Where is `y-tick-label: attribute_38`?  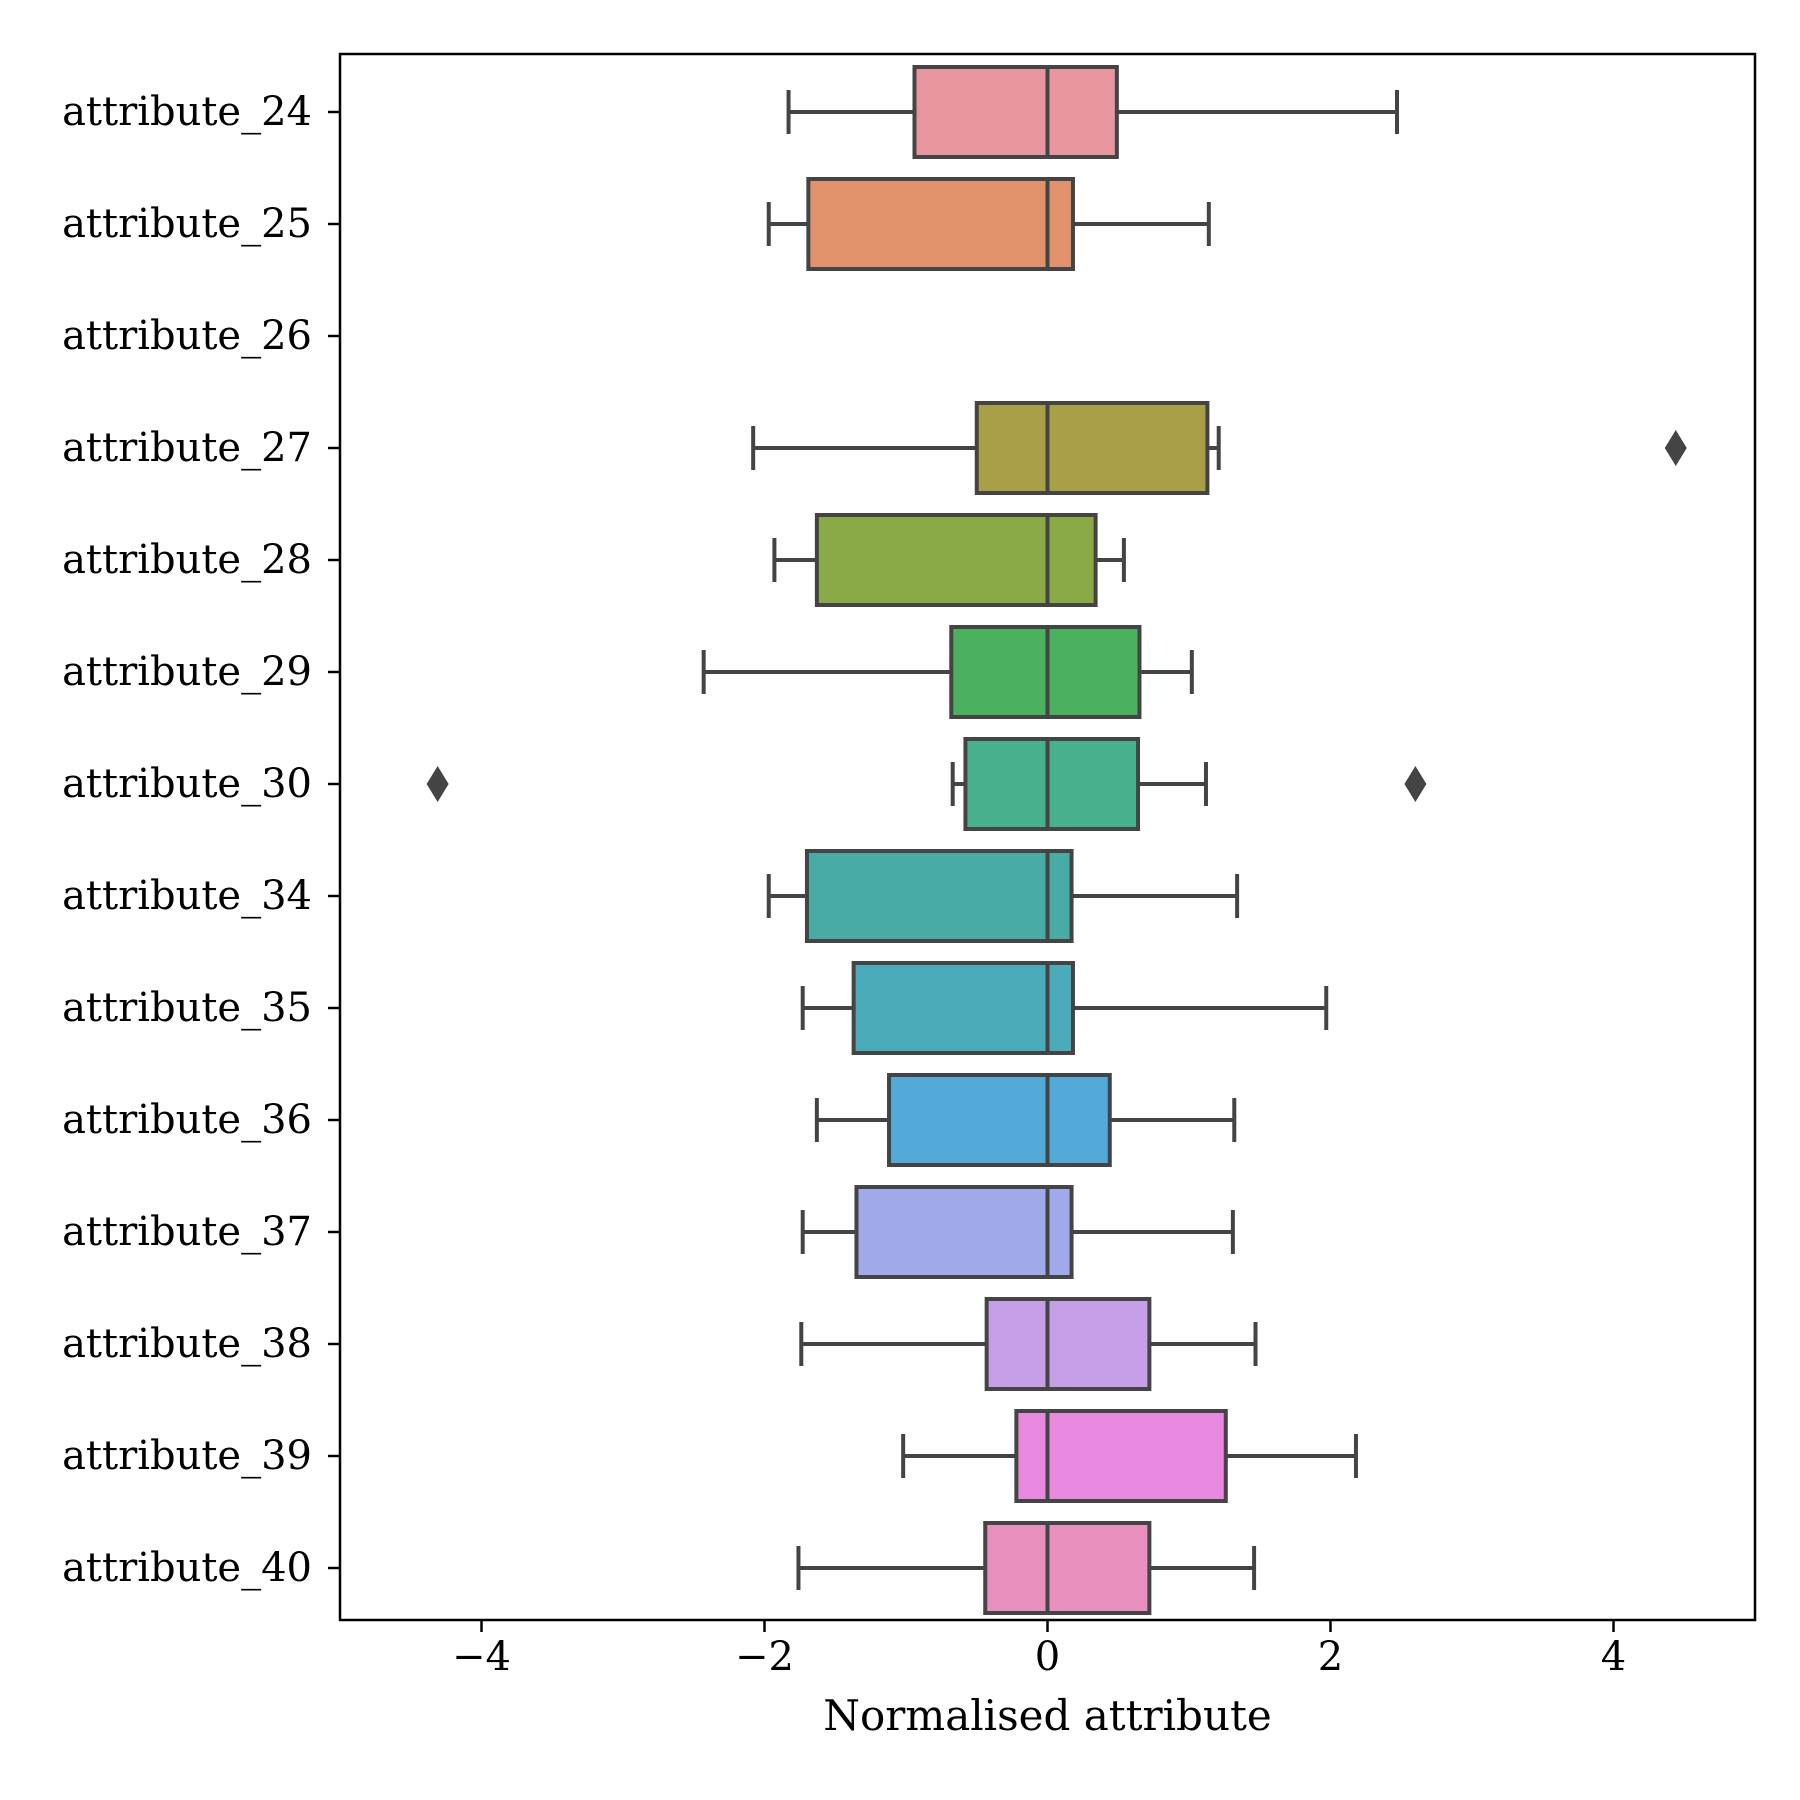
y-tick-label: attribute_38 is located at coordinates (187, 1344).